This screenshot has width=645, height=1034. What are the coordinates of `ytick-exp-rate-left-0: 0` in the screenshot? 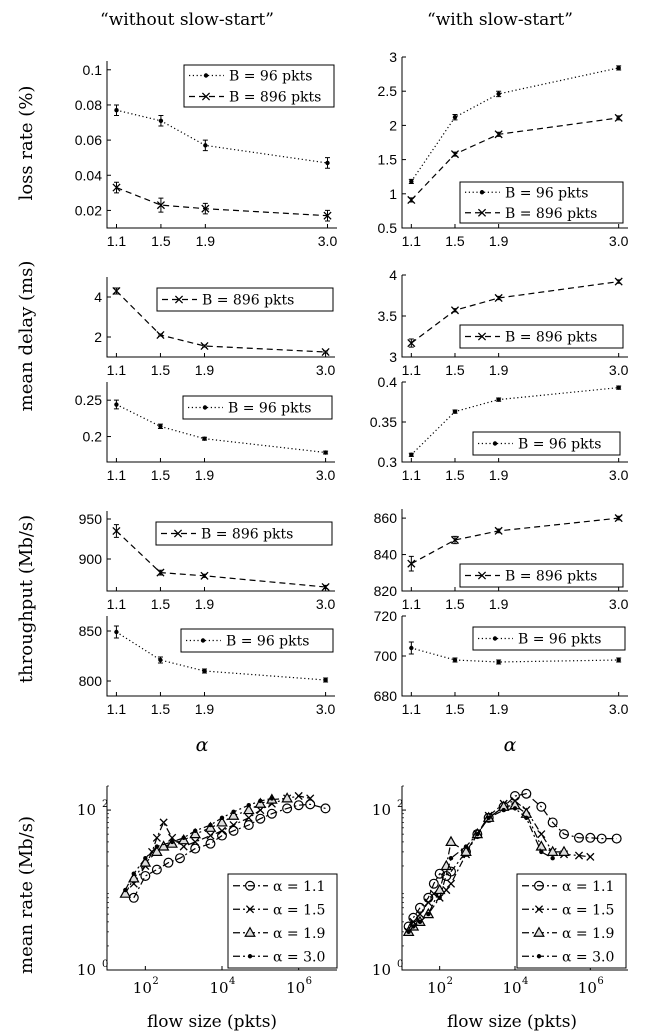 It's located at (105, 964).